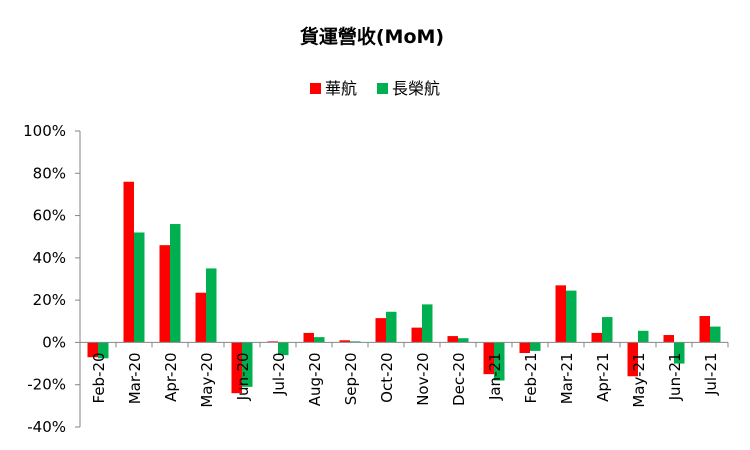  What do you see at coordinates (372, 36) in the screenshot?
I see `chart-title: 貨運營收(MoM)` at bounding box center [372, 36].